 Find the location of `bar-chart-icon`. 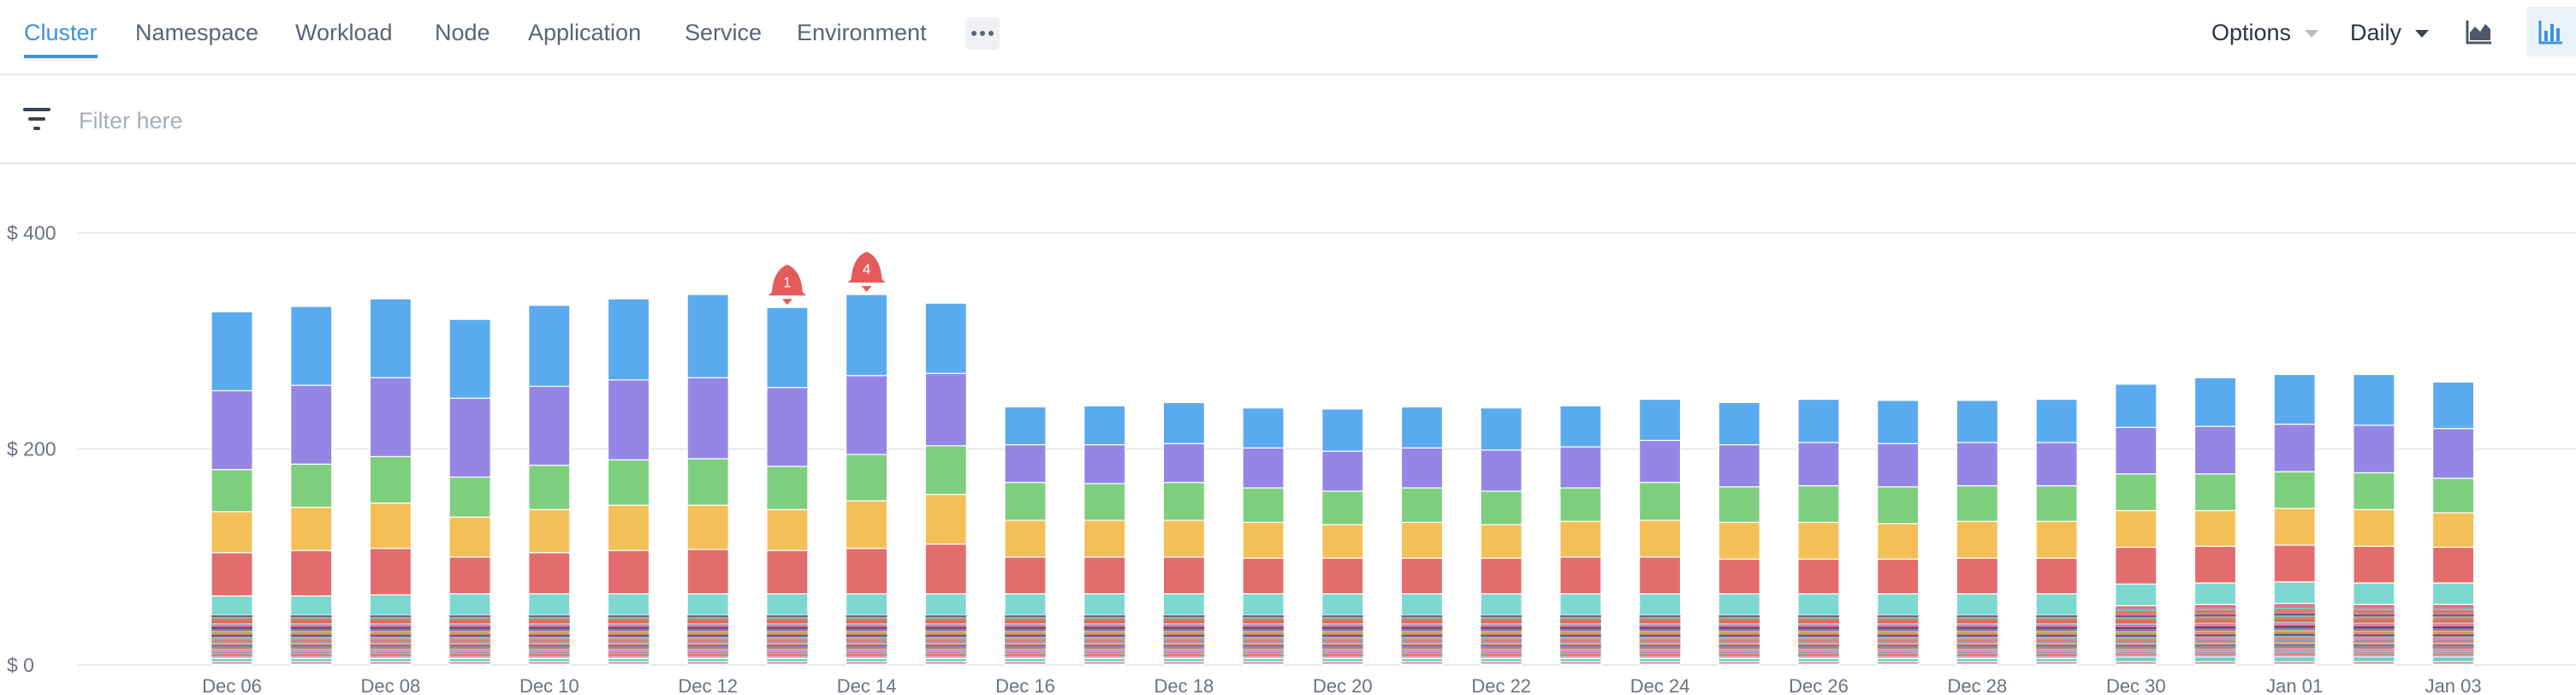

bar-chart-icon is located at coordinates (2550, 33).